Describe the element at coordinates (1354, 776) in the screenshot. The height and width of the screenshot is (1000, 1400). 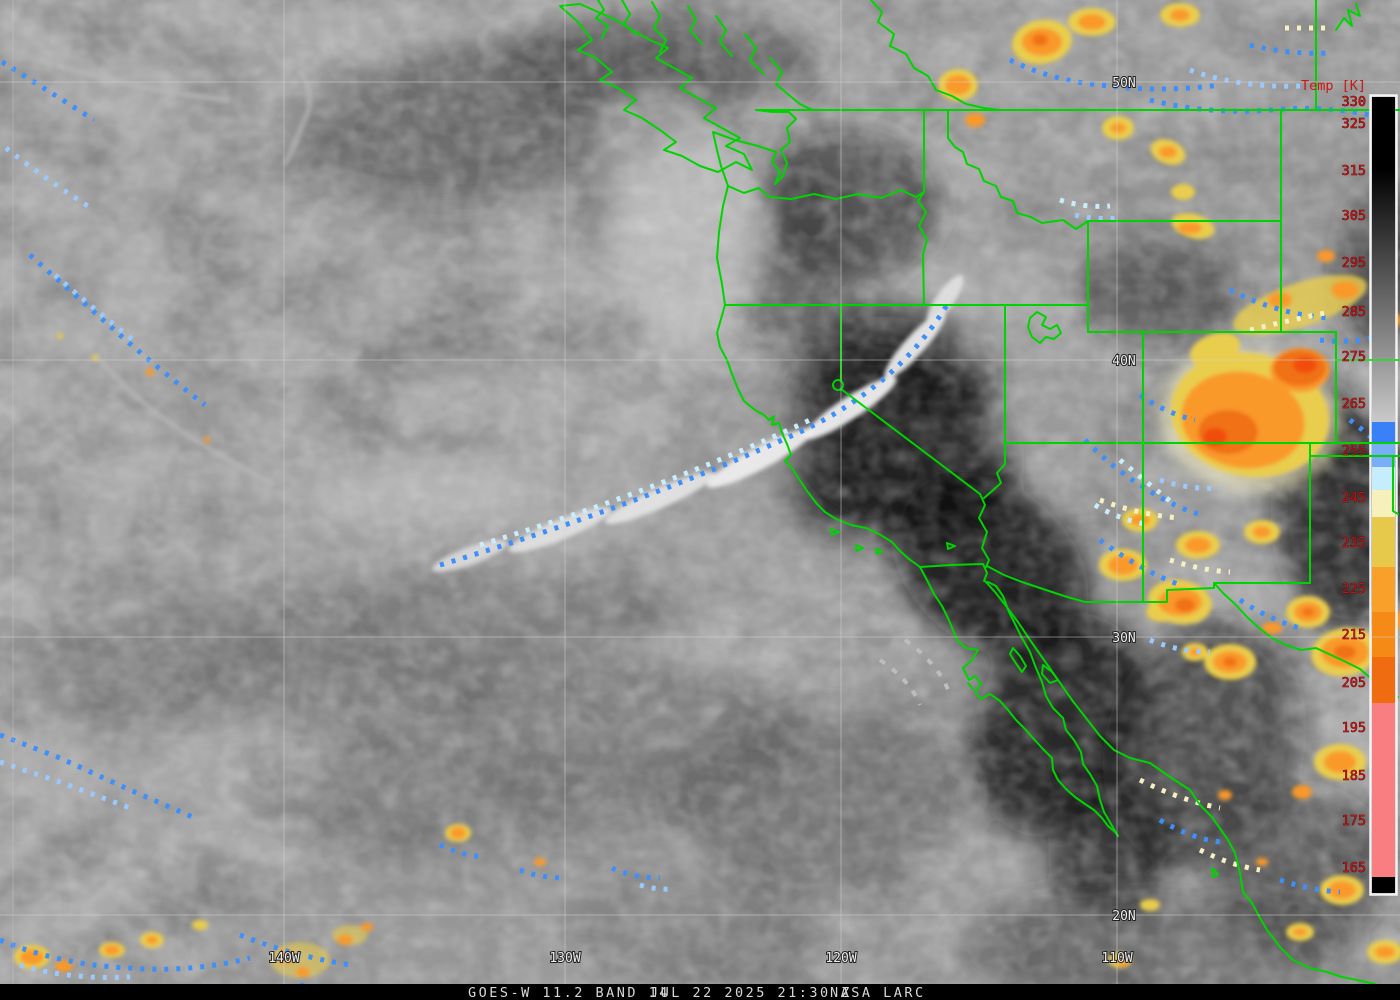
I see `scale-tick: 185` at that location.